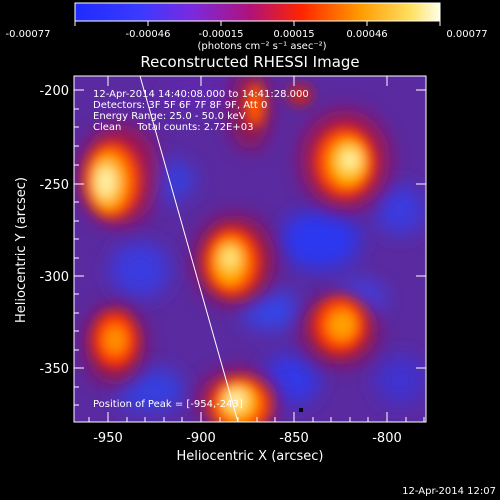  What do you see at coordinates (294, 438) in the screenshot?
I see `x-tick-label: -850` at bounding box center [294, 438].